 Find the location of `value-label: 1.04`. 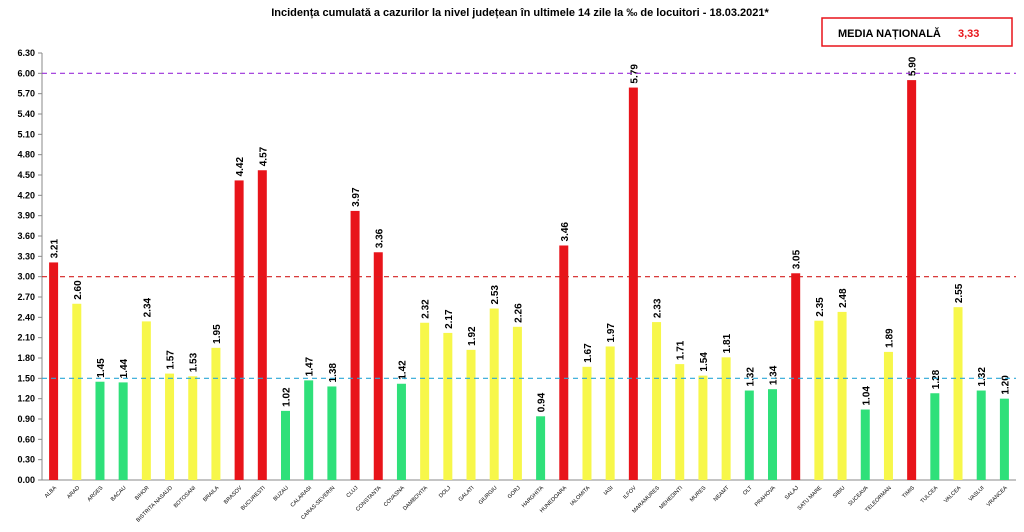

value-label: 1.04 is located at coordinates (866, 396).